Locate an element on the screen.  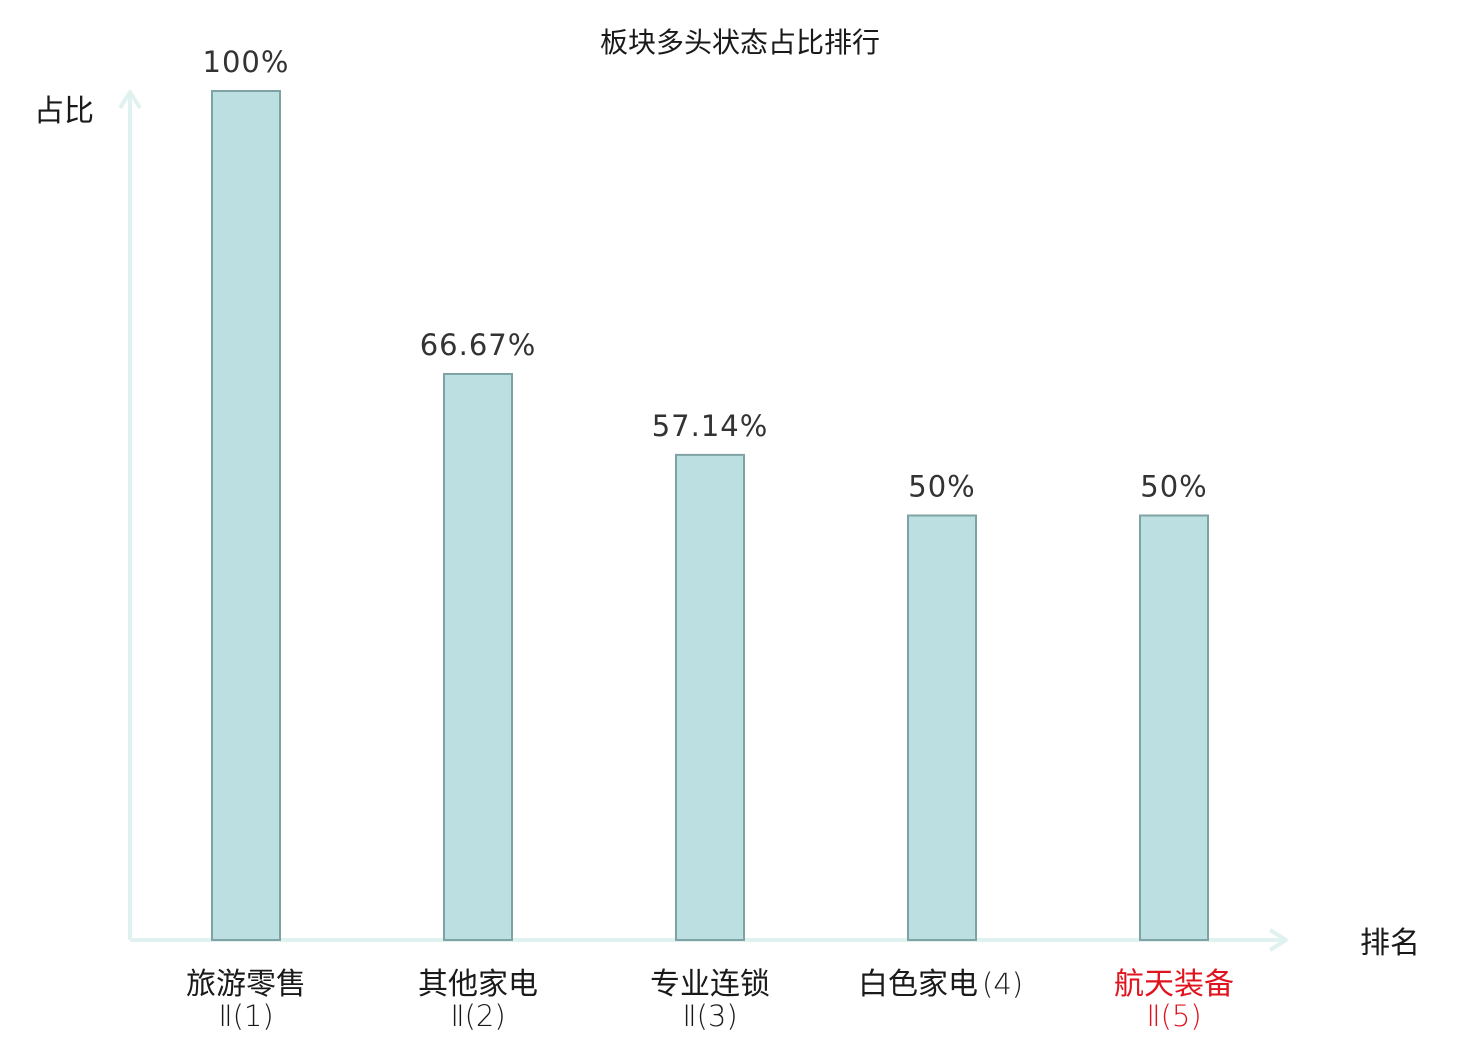
value-label-5: 50% is located at coordinates (1173, 487).